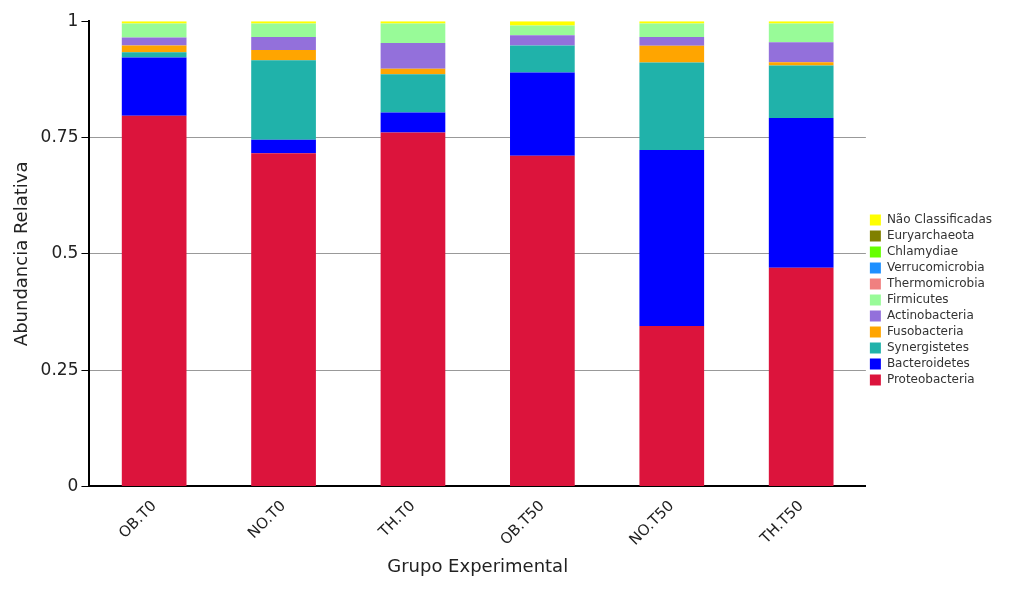 The height and width of the screenshot is (592, 1022). What do you see at coordinates (917, 299) in the screenshot?
I see `legend-label: Firmicutes` at bounding box center [917, 299].